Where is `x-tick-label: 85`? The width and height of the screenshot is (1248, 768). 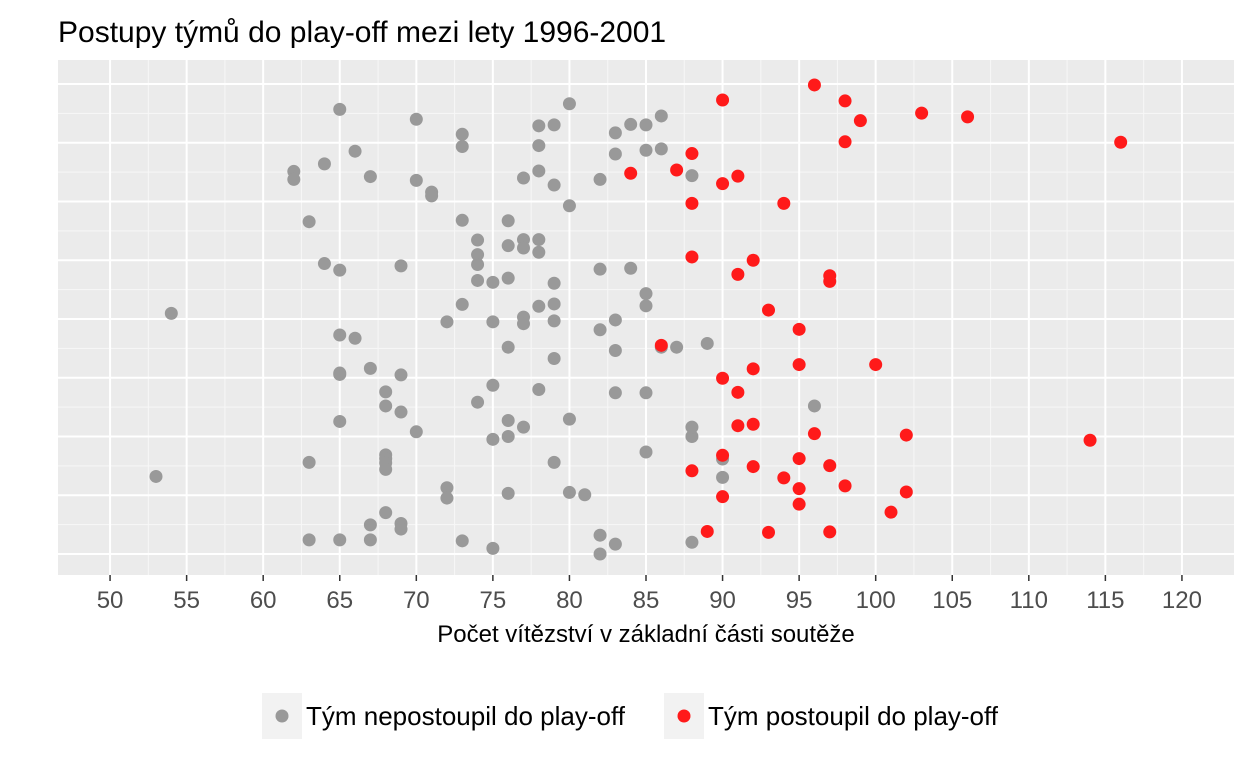
x-tick-label: 85 is located at coordinates (646, 600).